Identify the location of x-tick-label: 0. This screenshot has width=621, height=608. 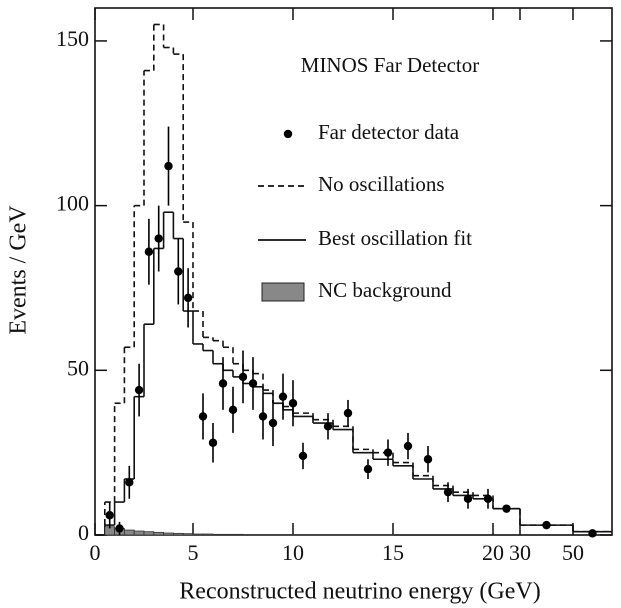
(95, 552).